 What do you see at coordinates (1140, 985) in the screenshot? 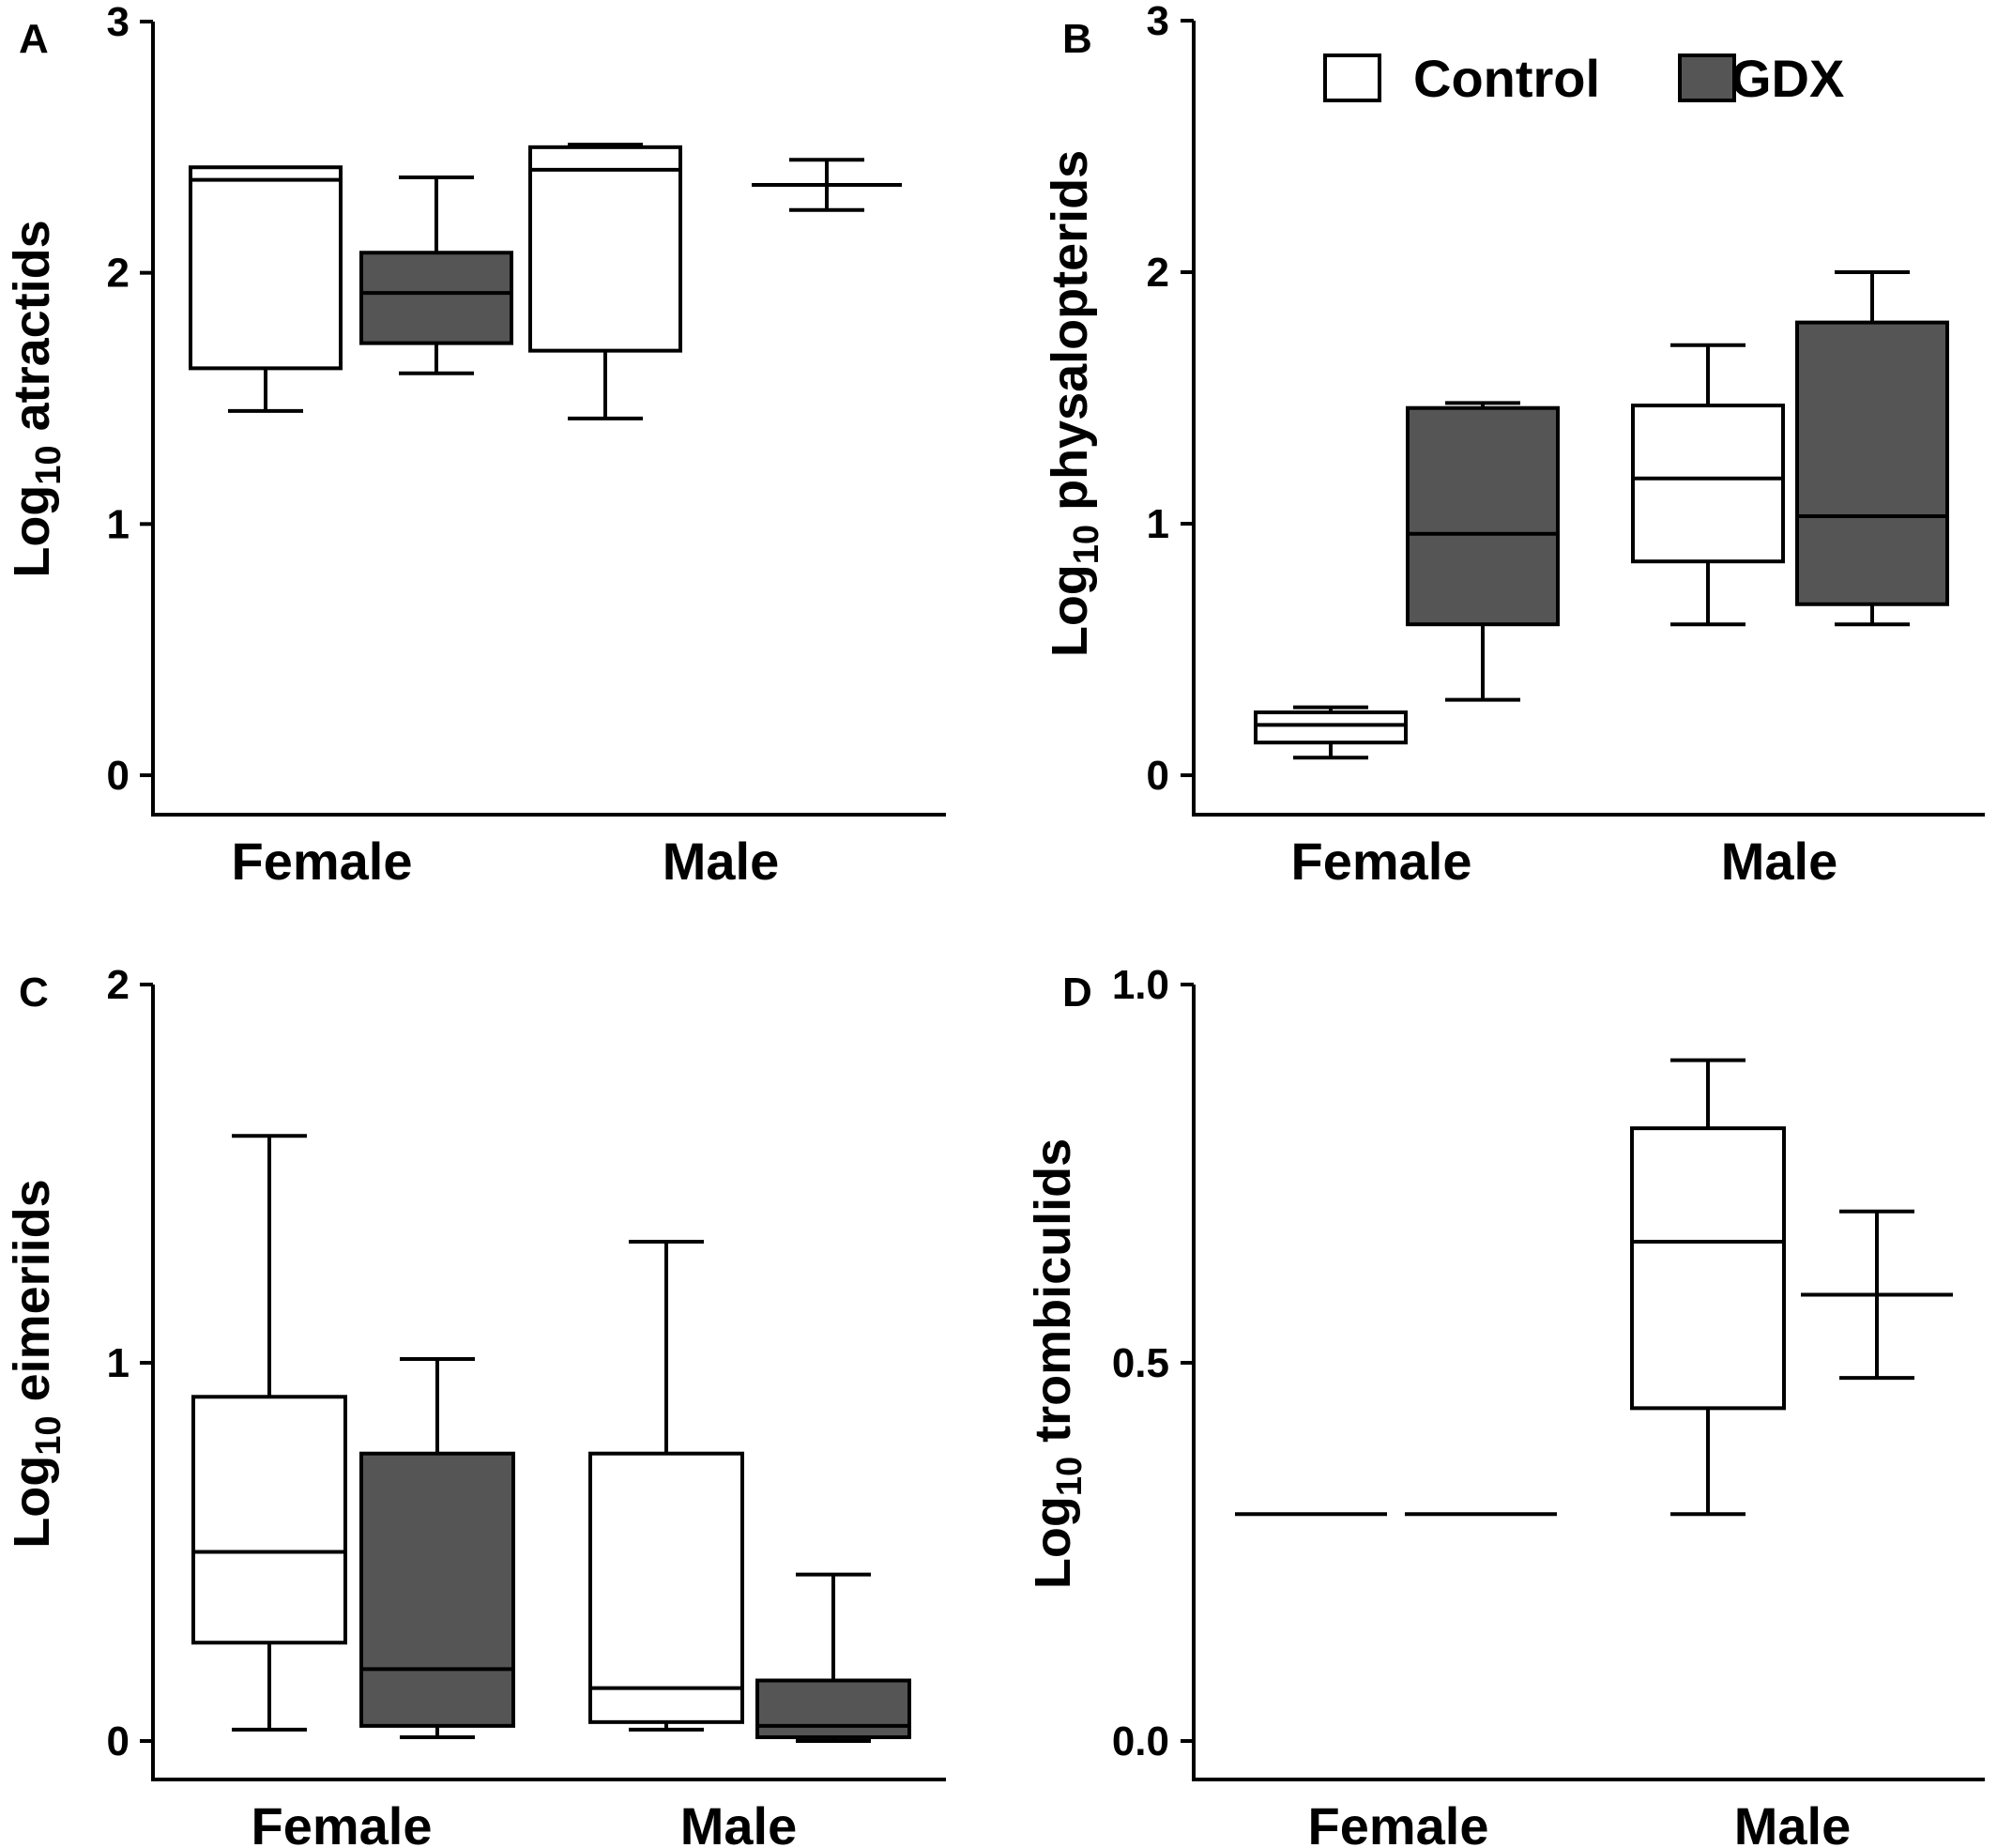
I see `y-tick-label: 1.0` at bounding box center [1140, 985].